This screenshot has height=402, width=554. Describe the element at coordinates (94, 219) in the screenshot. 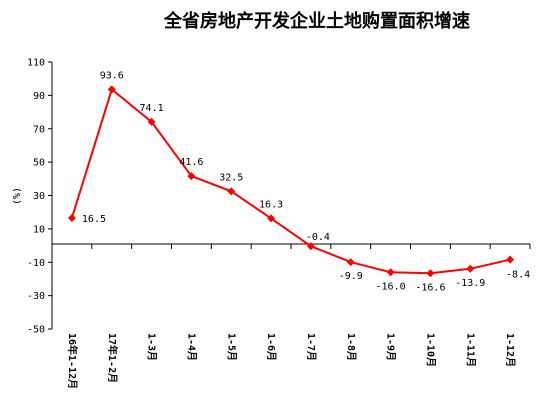

I see `data-label: 16.5` at that location.